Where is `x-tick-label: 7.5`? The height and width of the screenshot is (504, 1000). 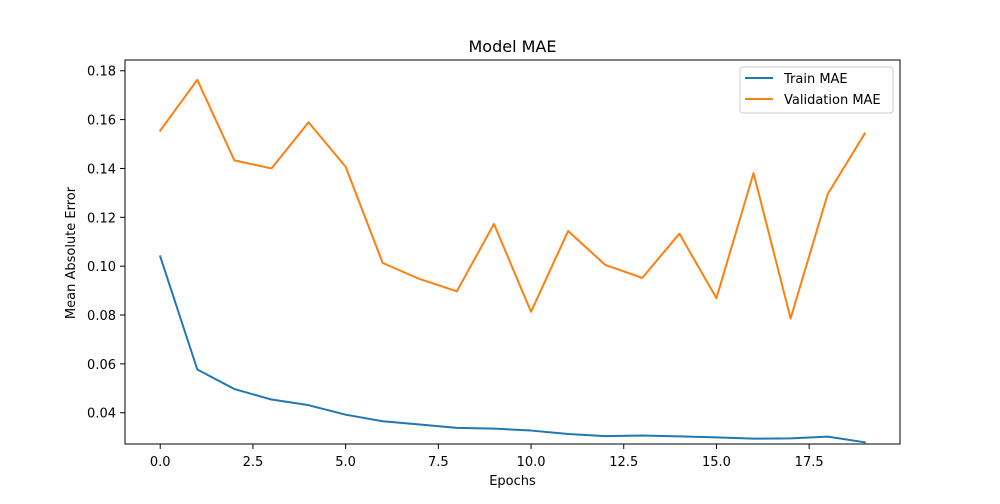
x-tick-label: 7.5 is located at coordinates (438, 462).